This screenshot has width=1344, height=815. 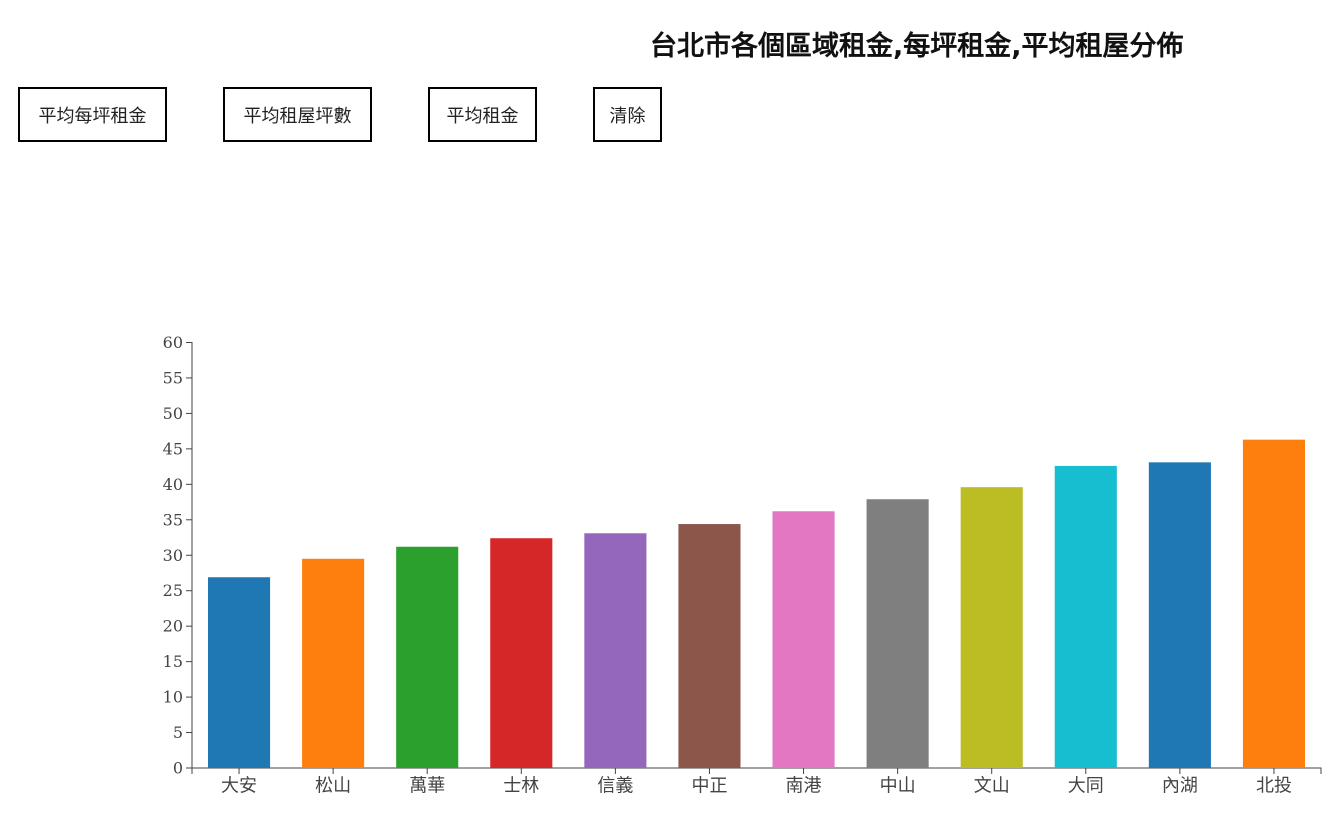 I want to click on x-tick-label: 中正, so click(x=709, y=786).